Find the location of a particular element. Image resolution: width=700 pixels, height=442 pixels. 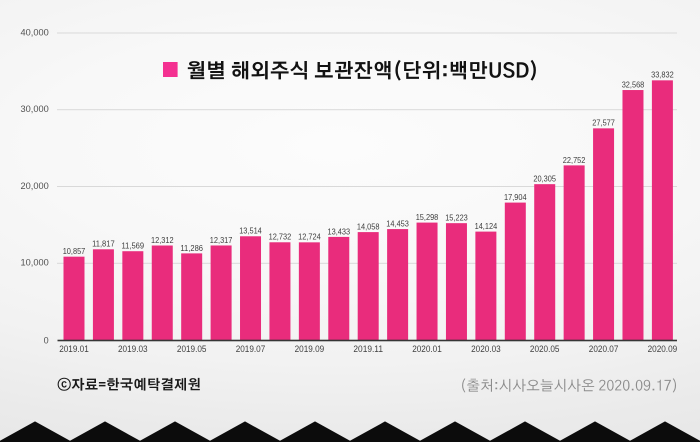

svg-text: 14,058 is located at coordinates (368, 227).